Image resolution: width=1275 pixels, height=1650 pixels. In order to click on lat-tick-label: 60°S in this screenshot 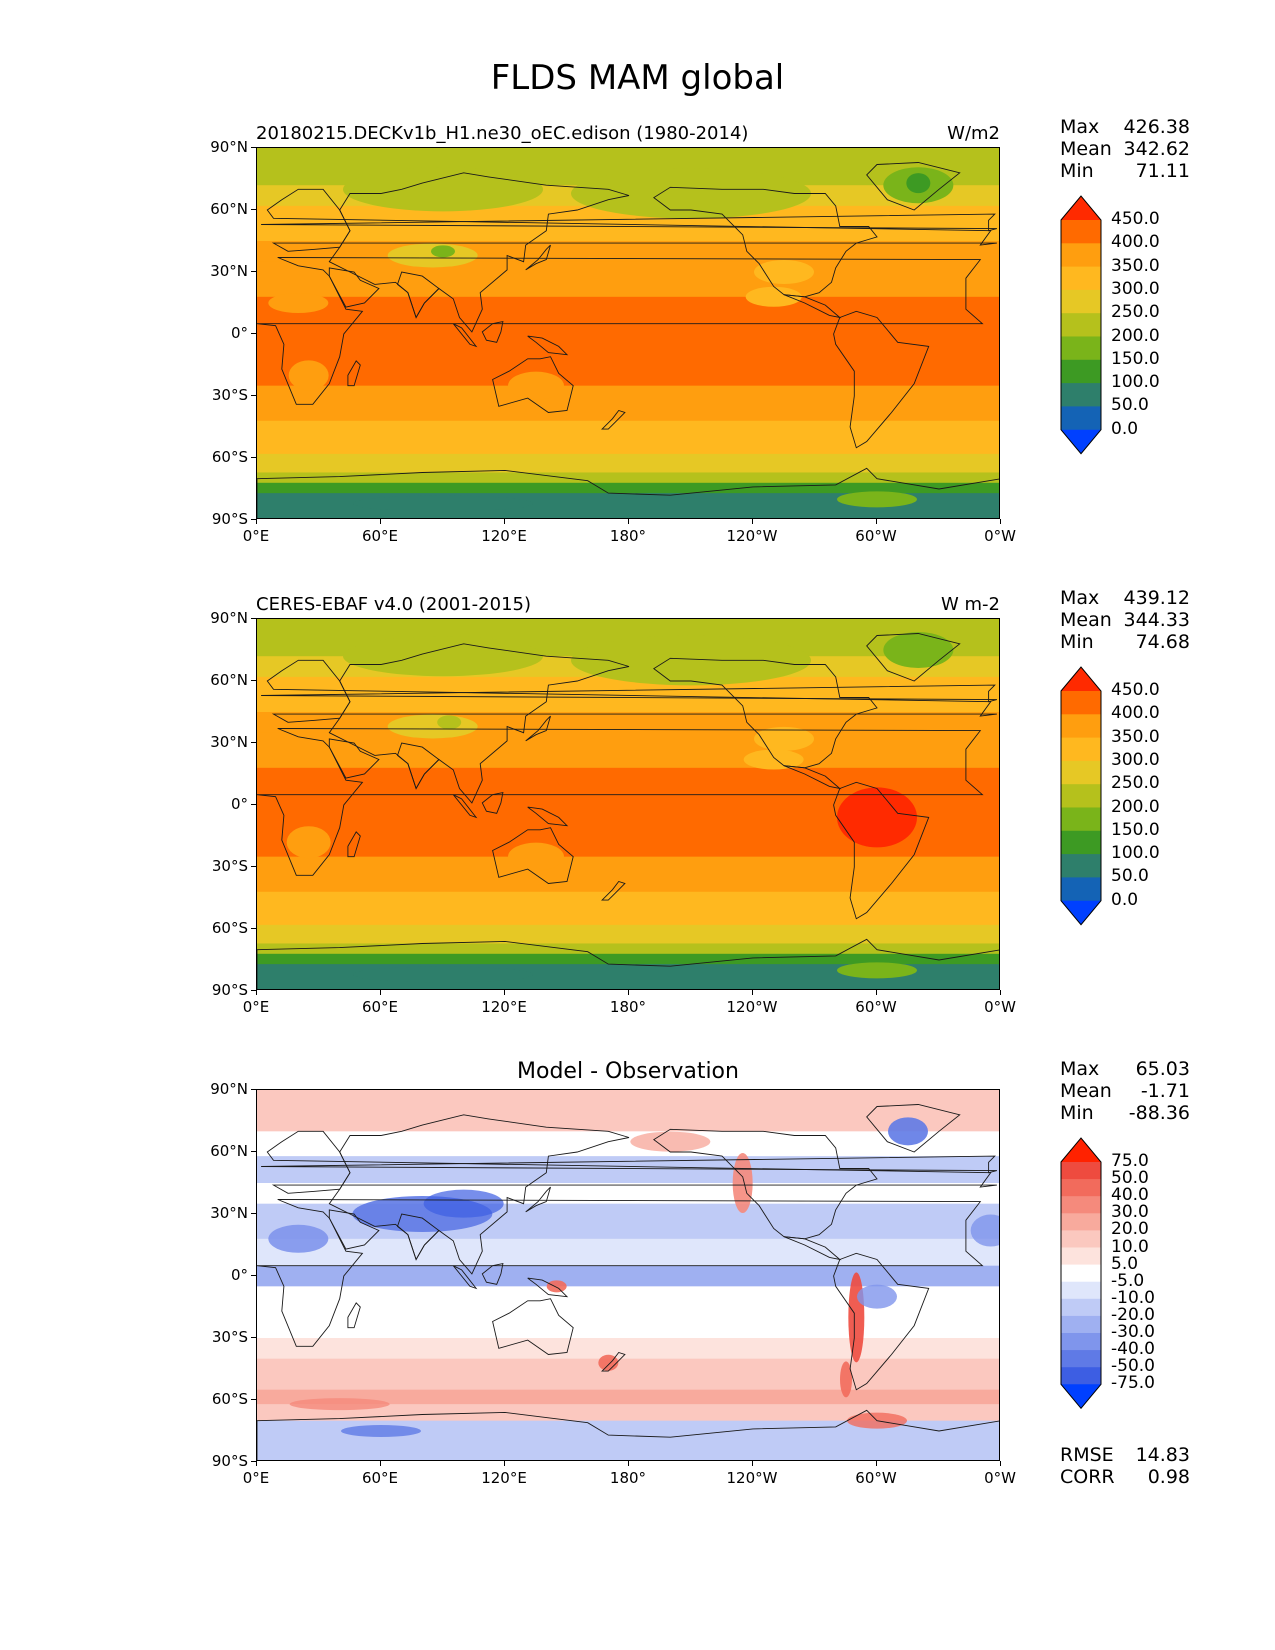, I will do `click(229, 457)`.